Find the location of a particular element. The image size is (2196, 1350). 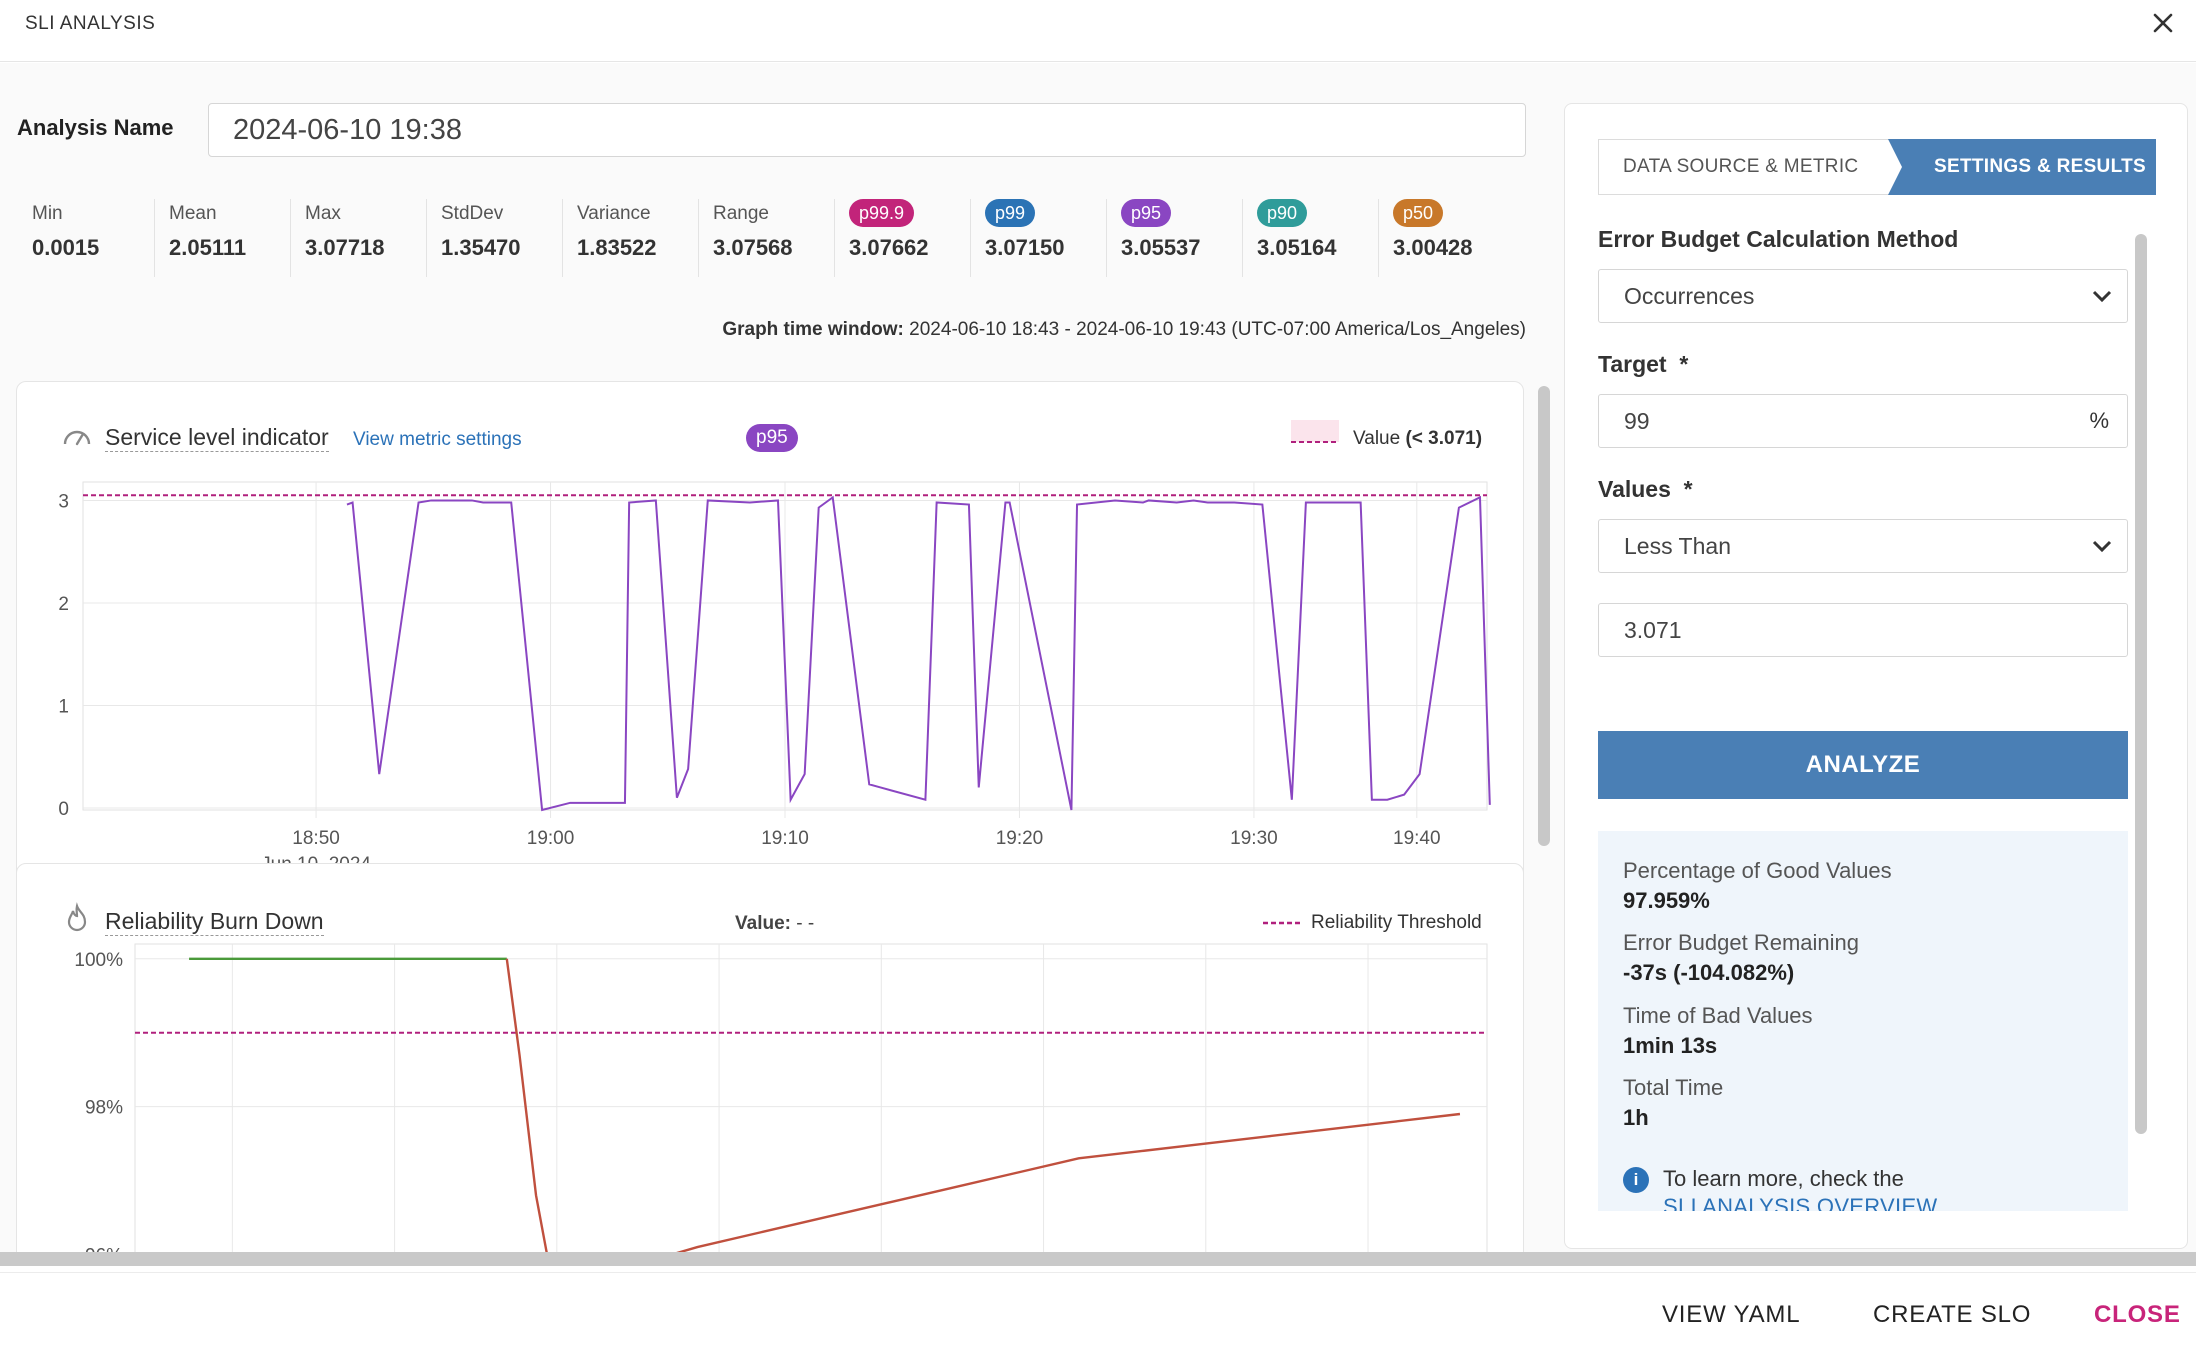

create-slo-button: CREATE SLO is located at coordinates (1952, 1314).